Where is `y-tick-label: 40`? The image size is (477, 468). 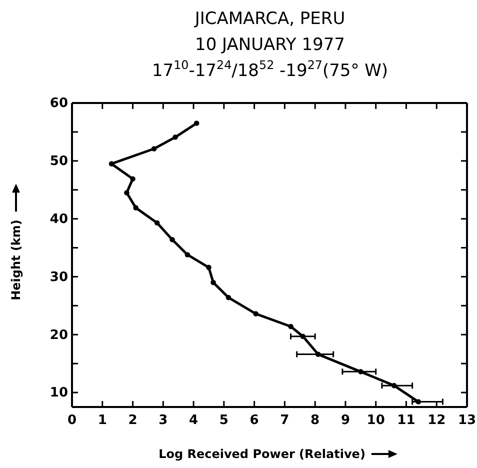
y-tick-label: 40 is located at coordinates (59, 219).